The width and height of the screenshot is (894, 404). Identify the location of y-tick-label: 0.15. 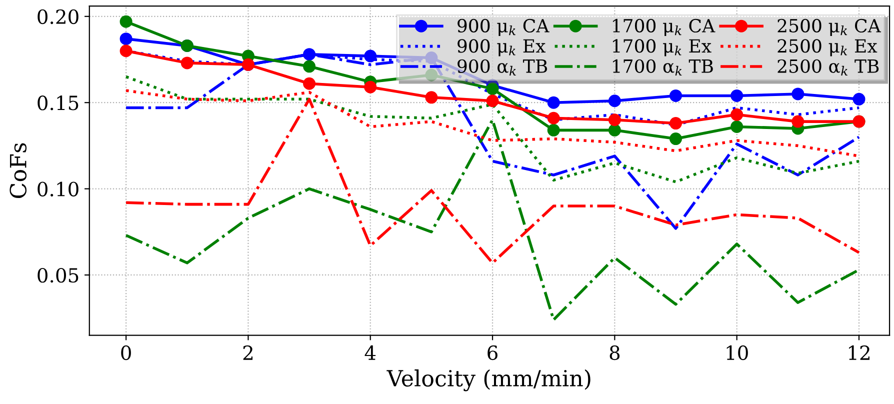
(58, 103).